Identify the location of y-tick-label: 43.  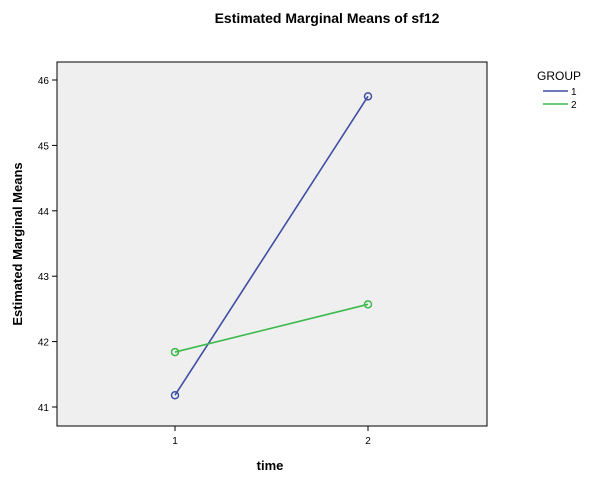
(44, 277).